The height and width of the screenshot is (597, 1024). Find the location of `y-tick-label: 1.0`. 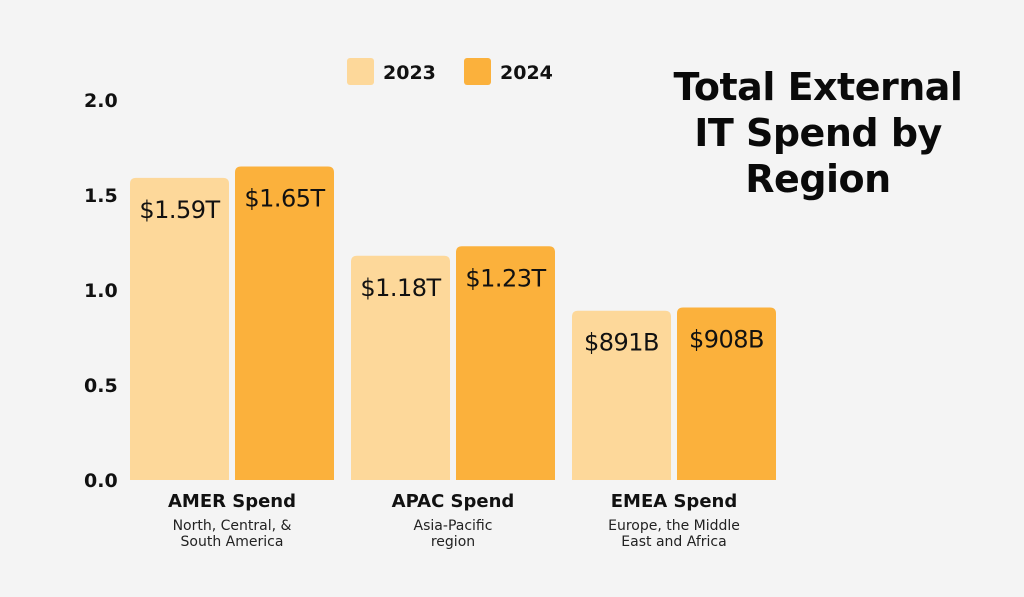

y-tick-label: 1.0 is located at coordinates (101, 291).